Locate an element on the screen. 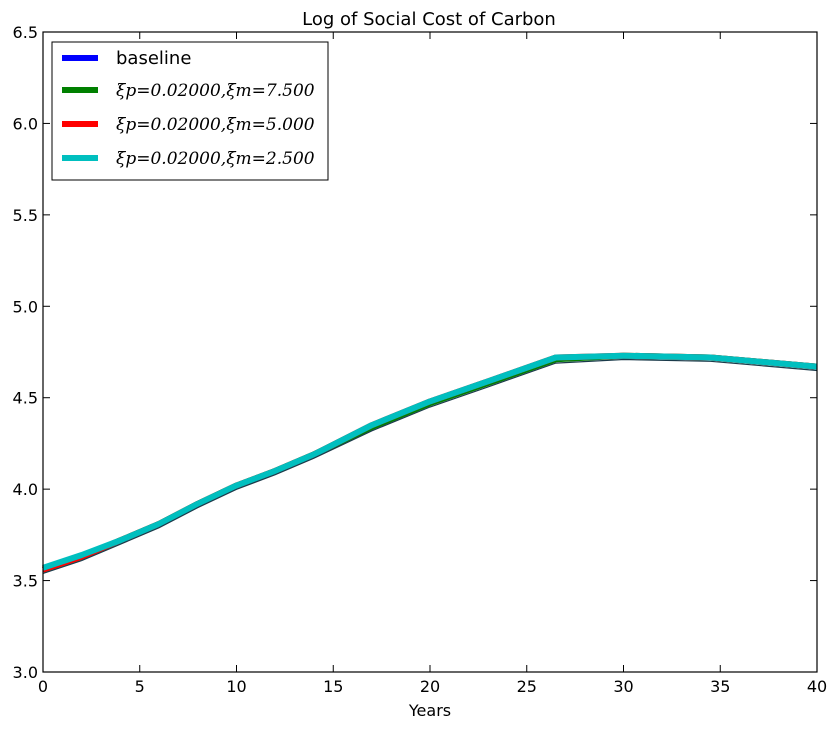  y-tick-label: 6.0 is located at coordinates (25, 123).